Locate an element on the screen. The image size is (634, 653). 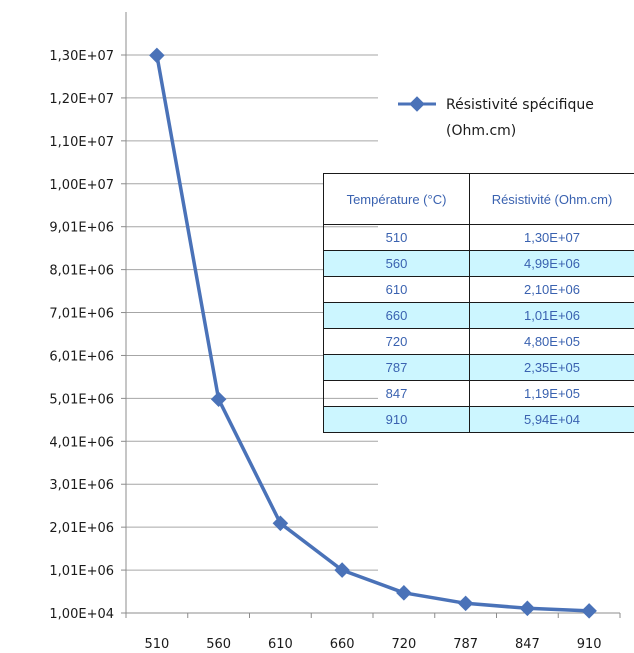
table-header-row: Température (°C) Résistivité (Ohm.cm) is located at coordinates (478, 199).